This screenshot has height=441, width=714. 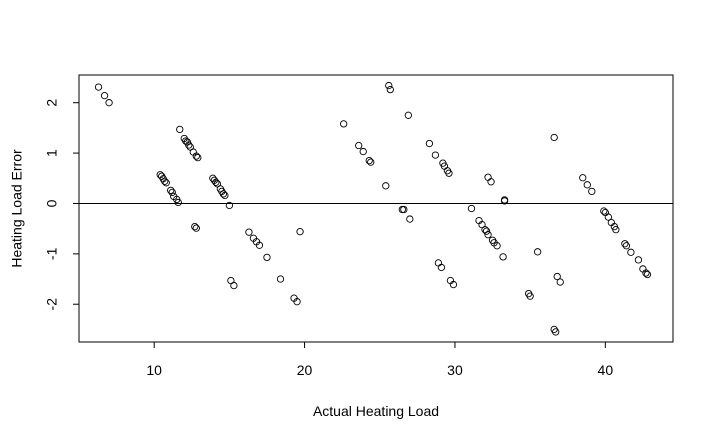 I want to click on y-tick-label: 0, so click(x=52, y=203).